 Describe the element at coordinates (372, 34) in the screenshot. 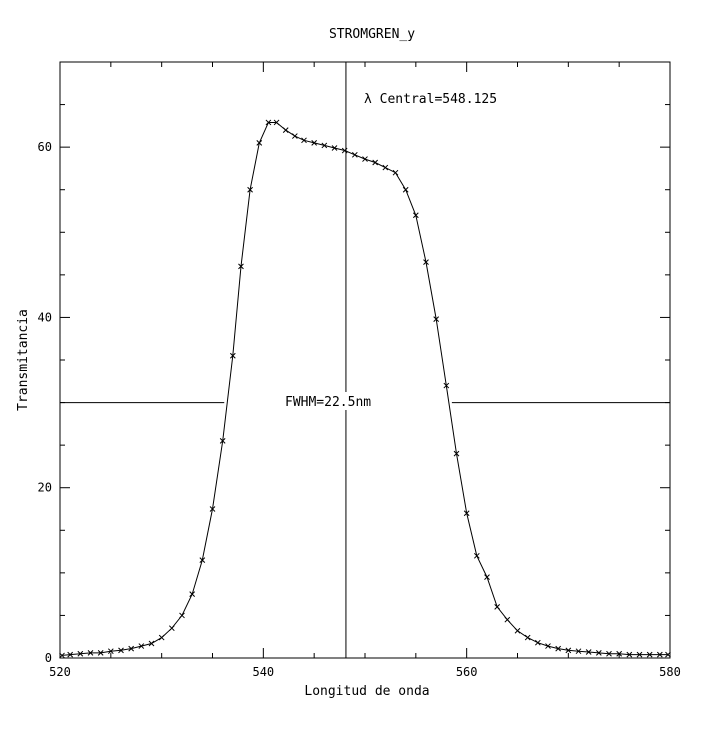

I see `chart-title: STROMGREN_y` at that location.